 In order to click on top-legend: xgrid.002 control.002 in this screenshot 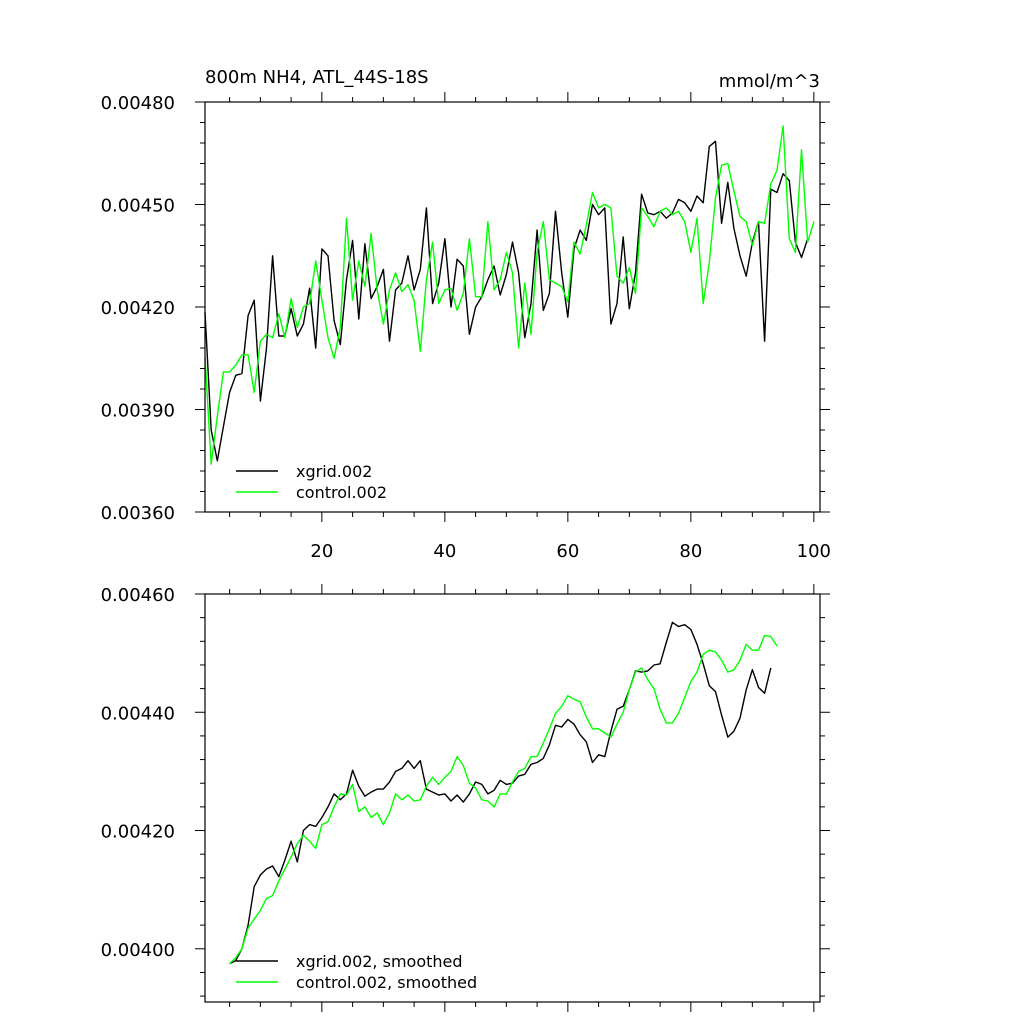, I will do `click(311, 482)`.